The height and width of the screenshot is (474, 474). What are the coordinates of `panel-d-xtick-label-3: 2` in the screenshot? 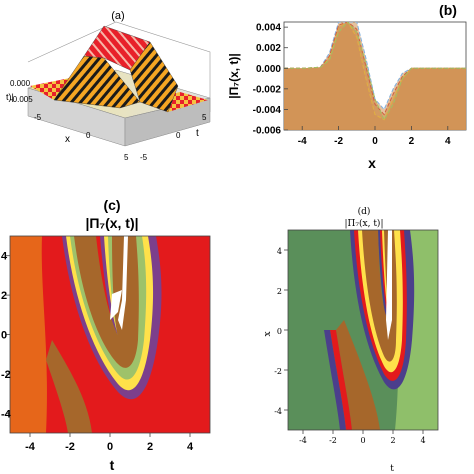 It's located at (392, 440).